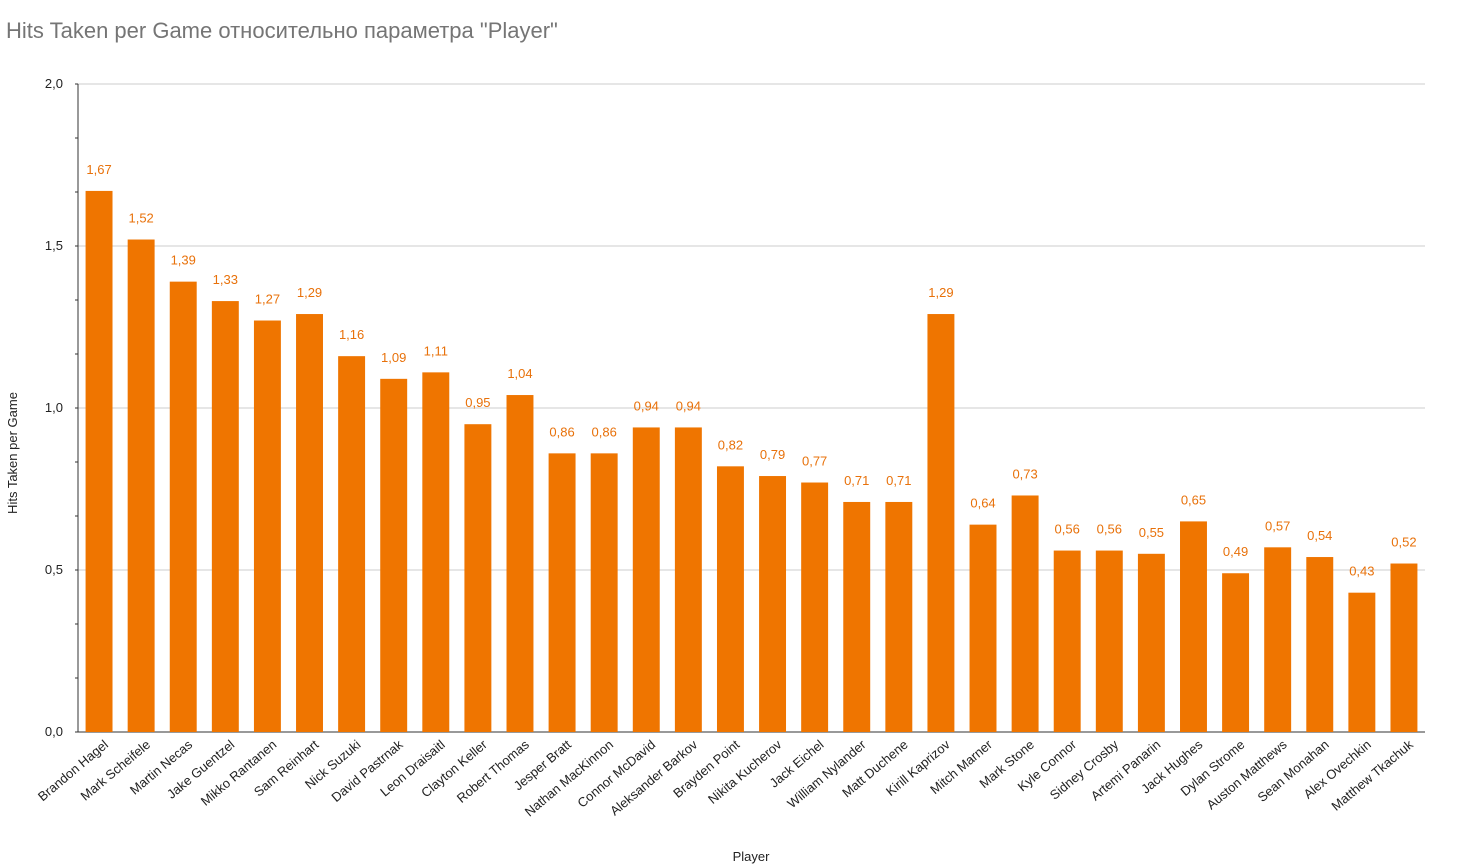  I want to click on x-tick-label: Robert Thomas, so click(493, 770).